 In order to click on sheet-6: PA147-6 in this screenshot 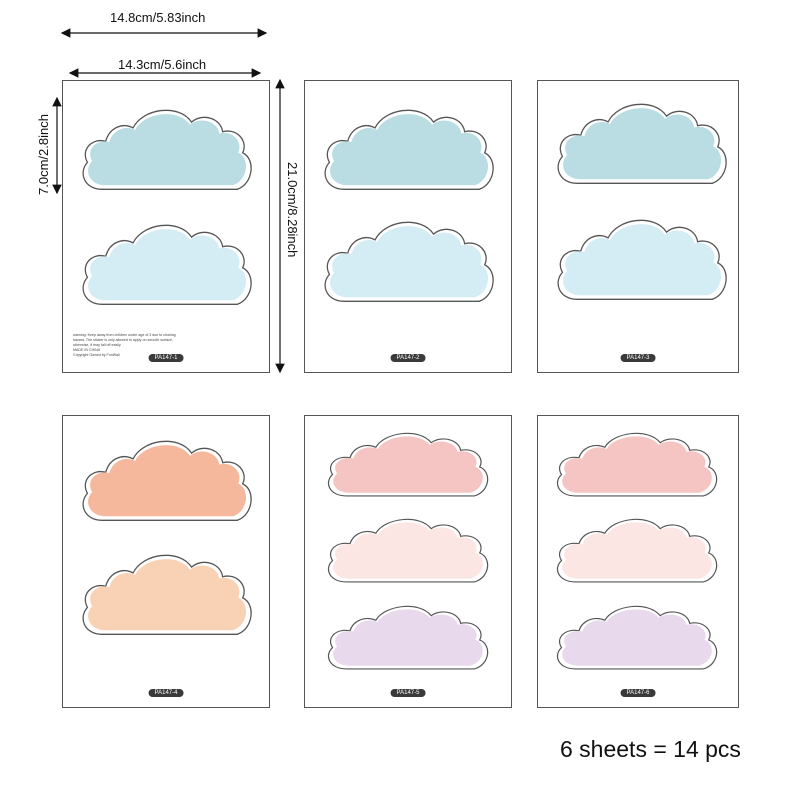, I will do `click(638, 561)`.